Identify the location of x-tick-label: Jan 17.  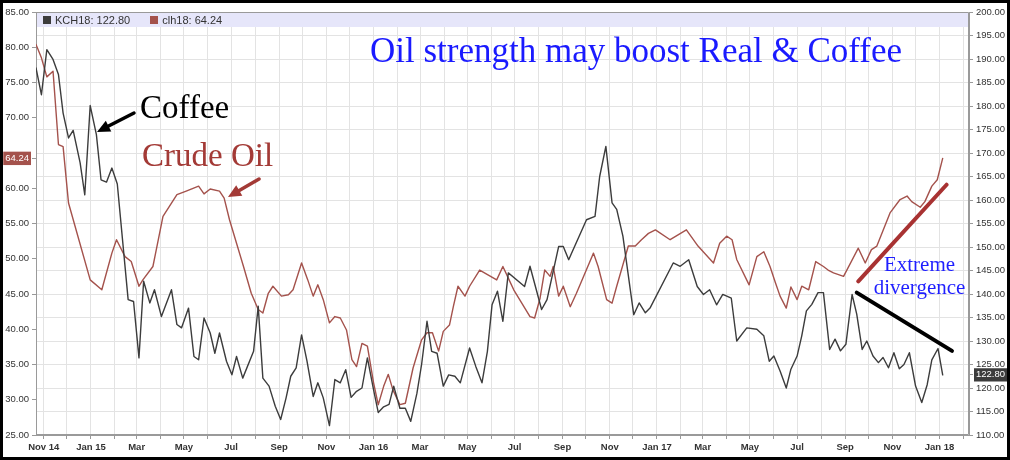
(657, 447).